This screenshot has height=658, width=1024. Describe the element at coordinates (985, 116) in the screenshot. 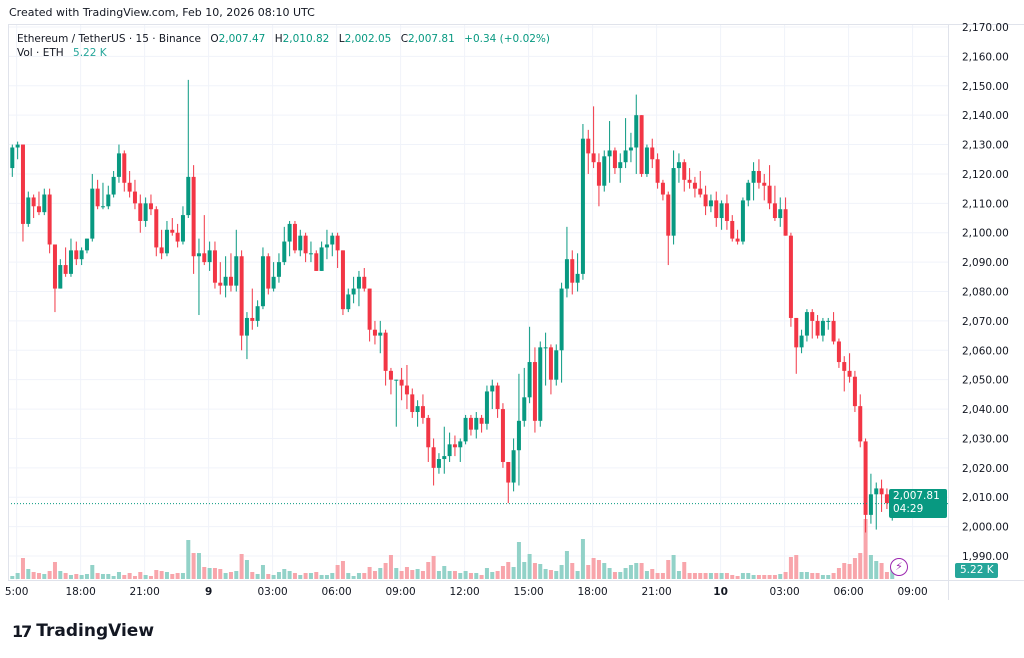

I see `price-tick-label: 2,140.00` at that location.